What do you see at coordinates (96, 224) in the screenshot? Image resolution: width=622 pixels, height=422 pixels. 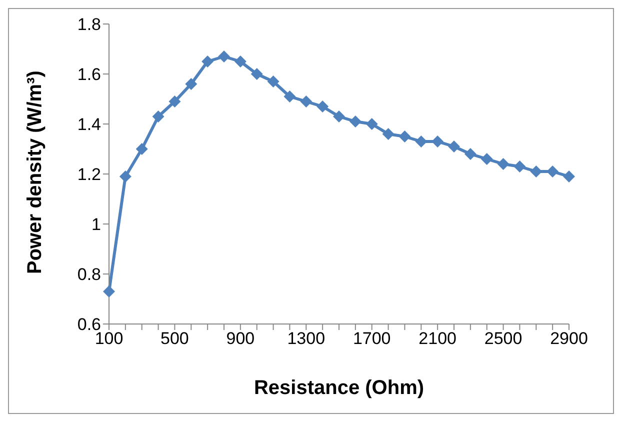 I see `y-tick-label: 1` at bounding box center [96, 224].